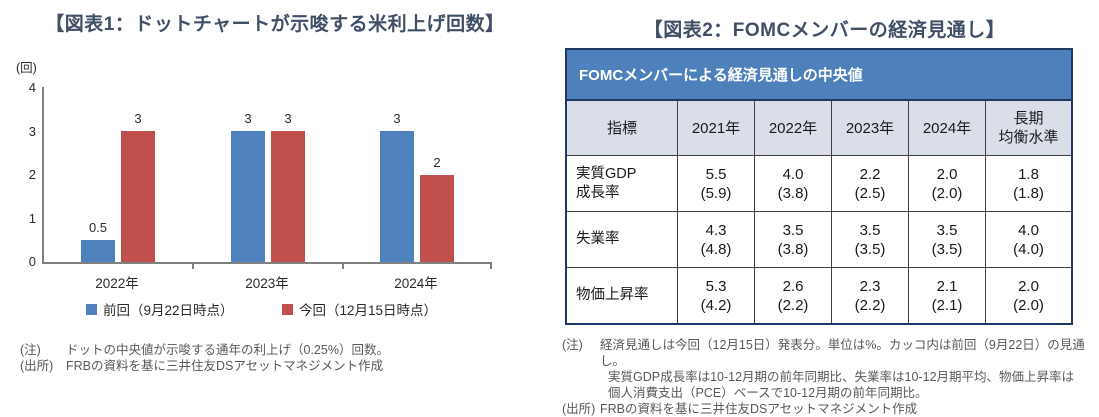 The height and width of the screenshot is (417, 1099). What do you see at coordinates (793, 174) in the screenshot?
I see `cell-current-value: 4.0` at bounding box center [793, 174].